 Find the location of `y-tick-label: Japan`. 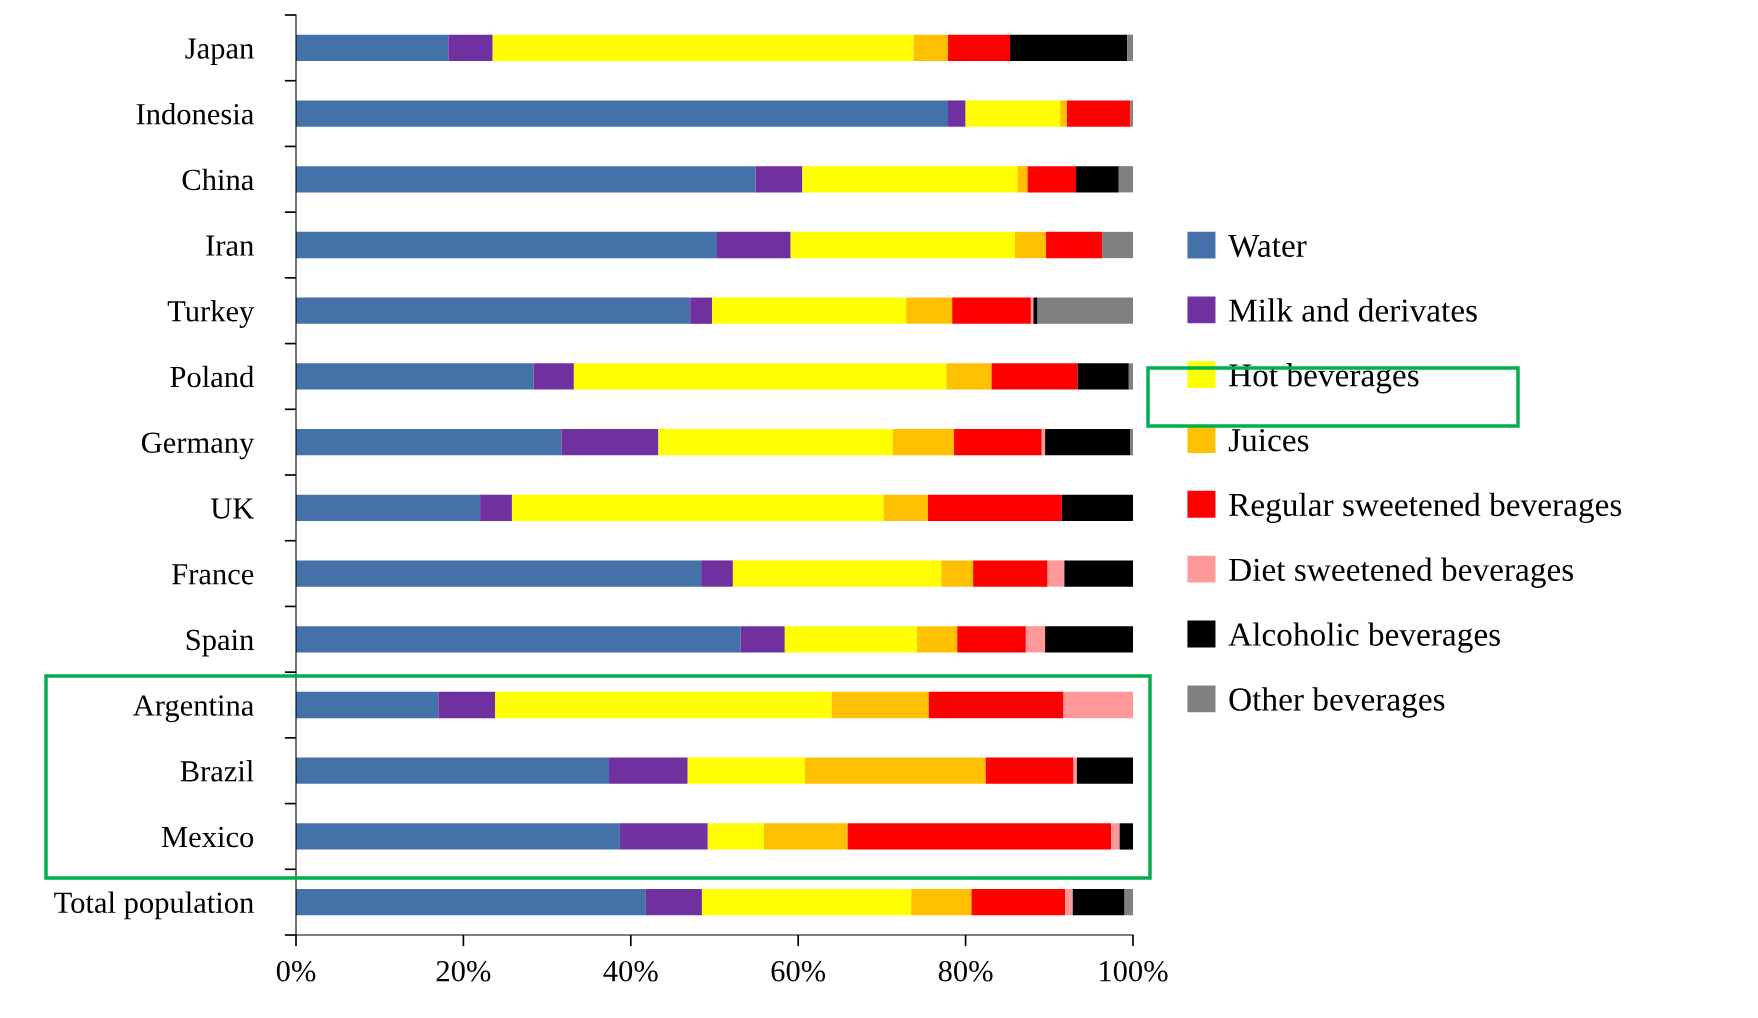

y-tick-label: Japan is located at coordinates (219, 51).